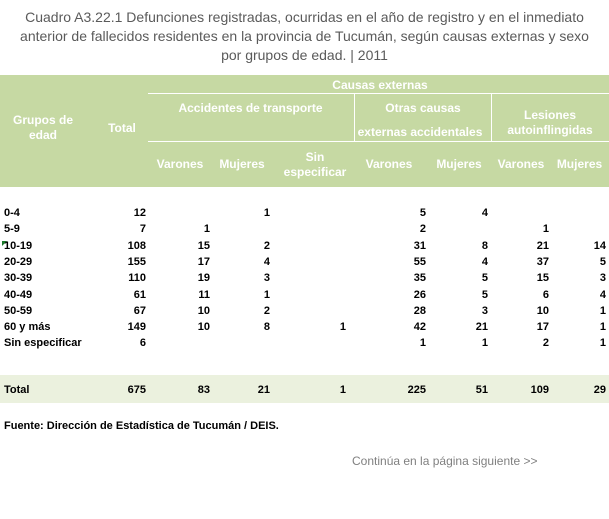 The width and height of the screenshot is (609, 519). I want to click on header-lesiones: Lesiones autoinflingidas, so click(550, 122).